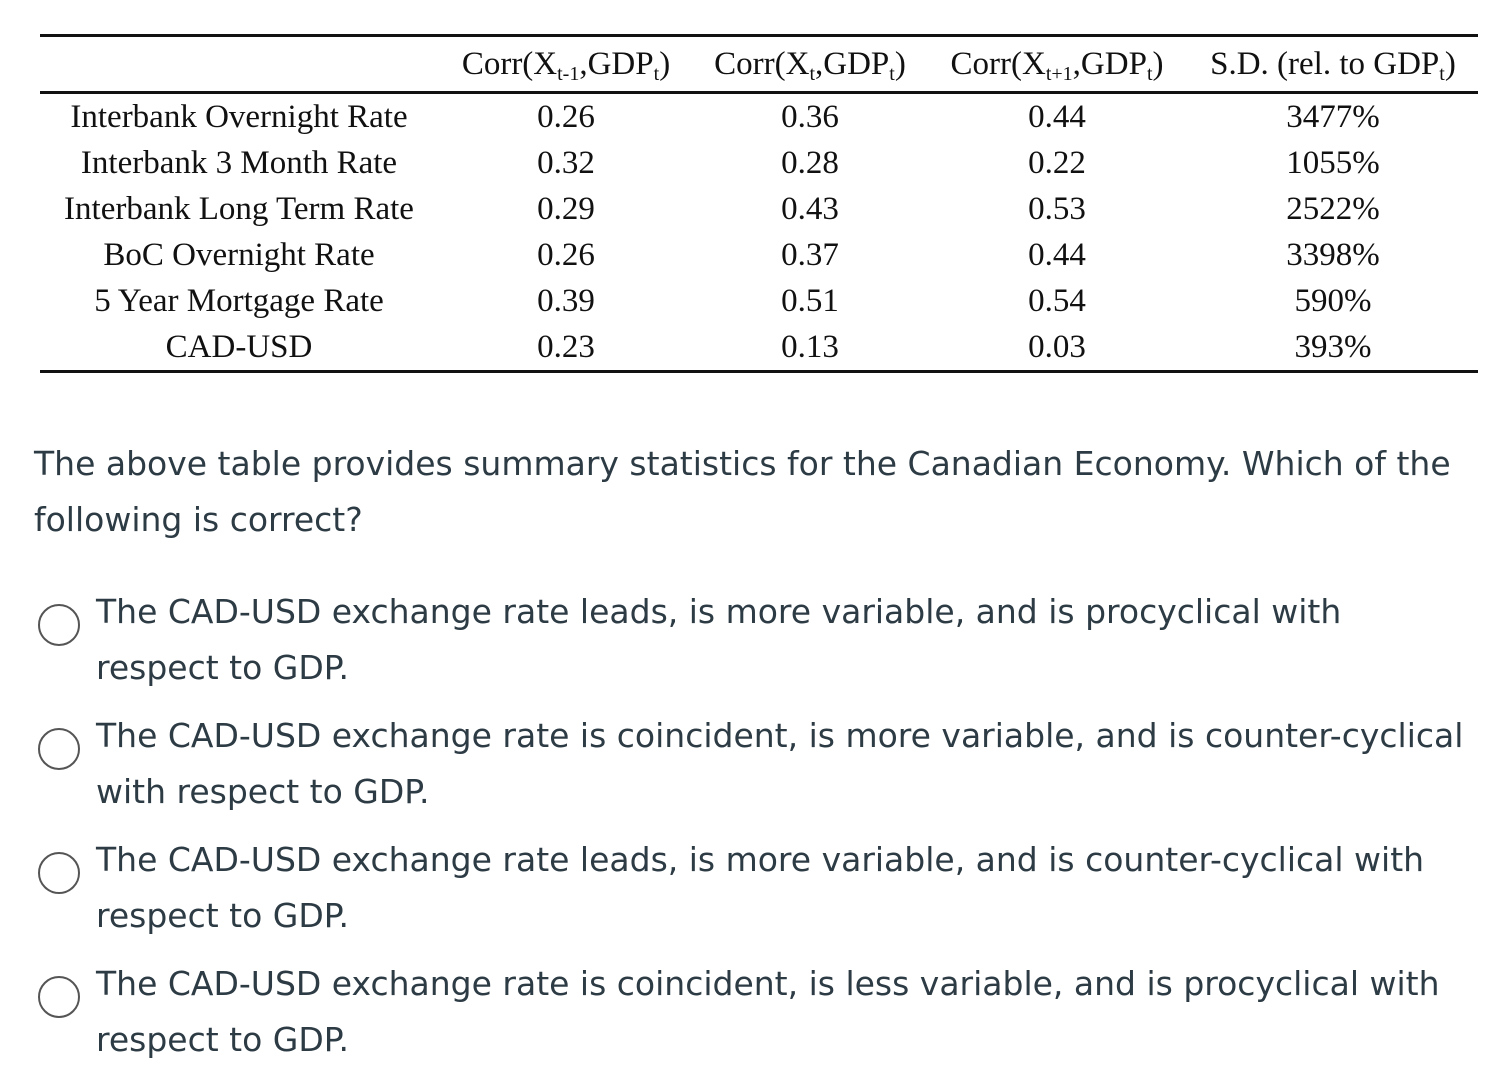  What do you see at coordinates (239, 254) in the screenshot?
I see `row-label: BoC Overnight Rate` at bounding box center [239, 254].